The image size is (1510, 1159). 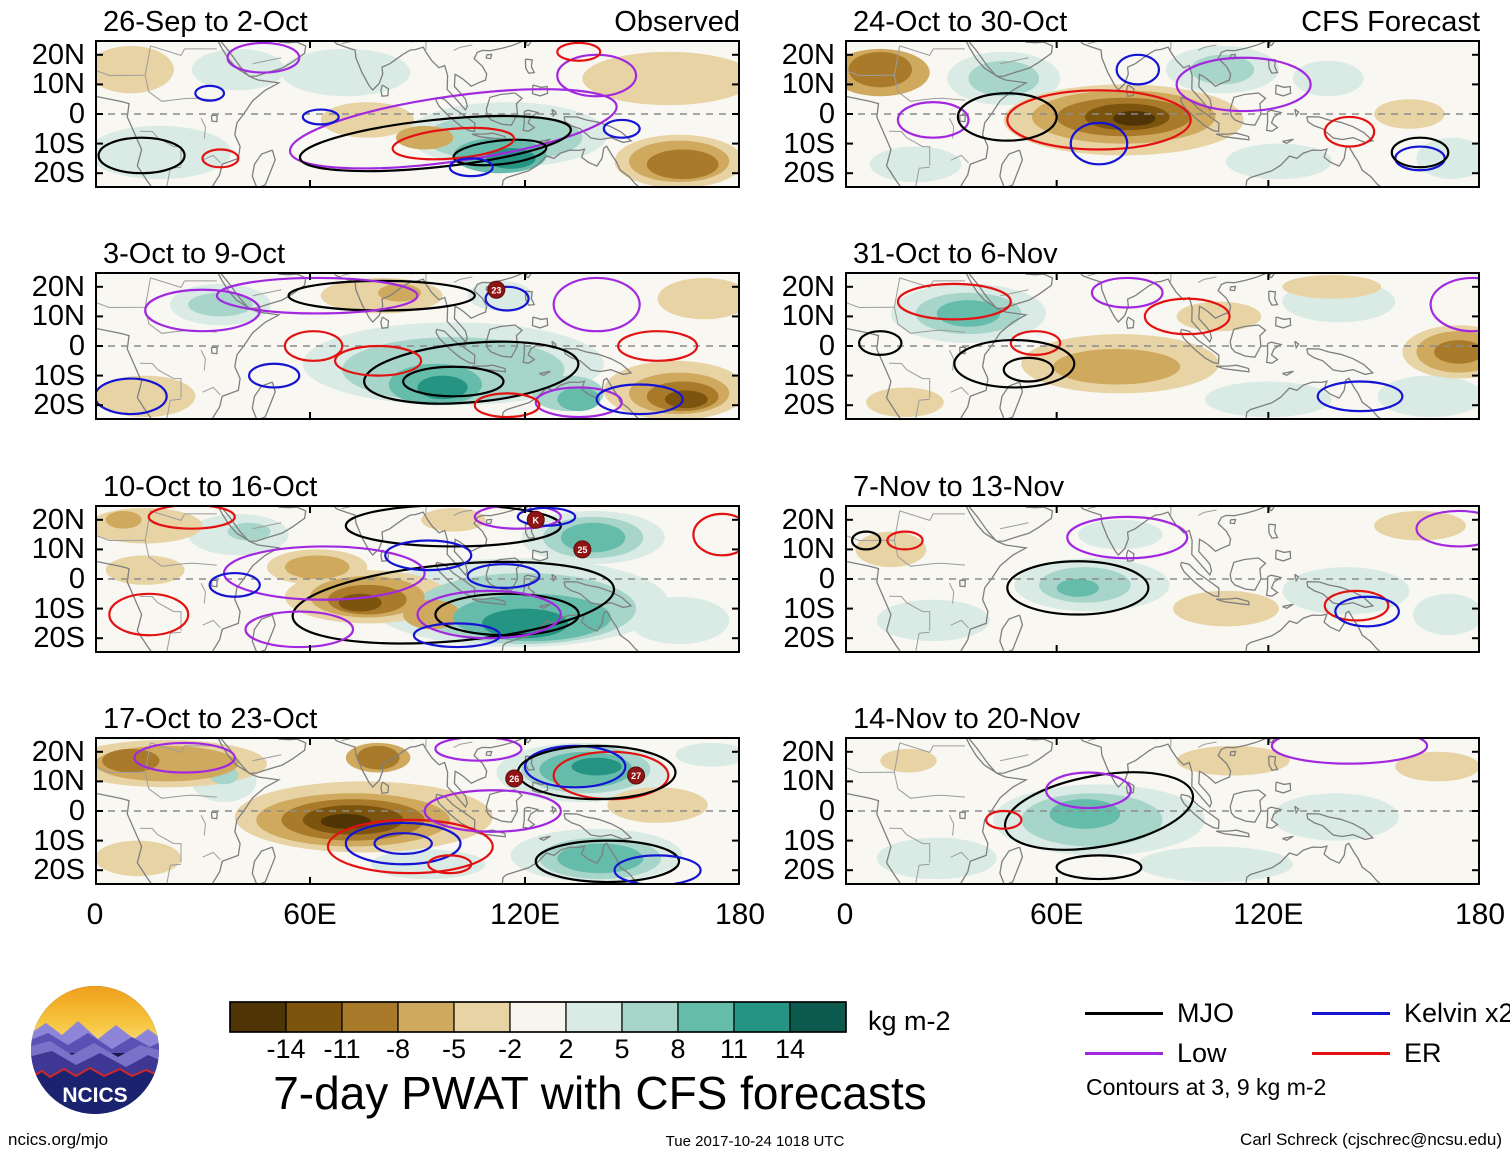 I want to click on svg-text: 25, so click(x=582, y=550).